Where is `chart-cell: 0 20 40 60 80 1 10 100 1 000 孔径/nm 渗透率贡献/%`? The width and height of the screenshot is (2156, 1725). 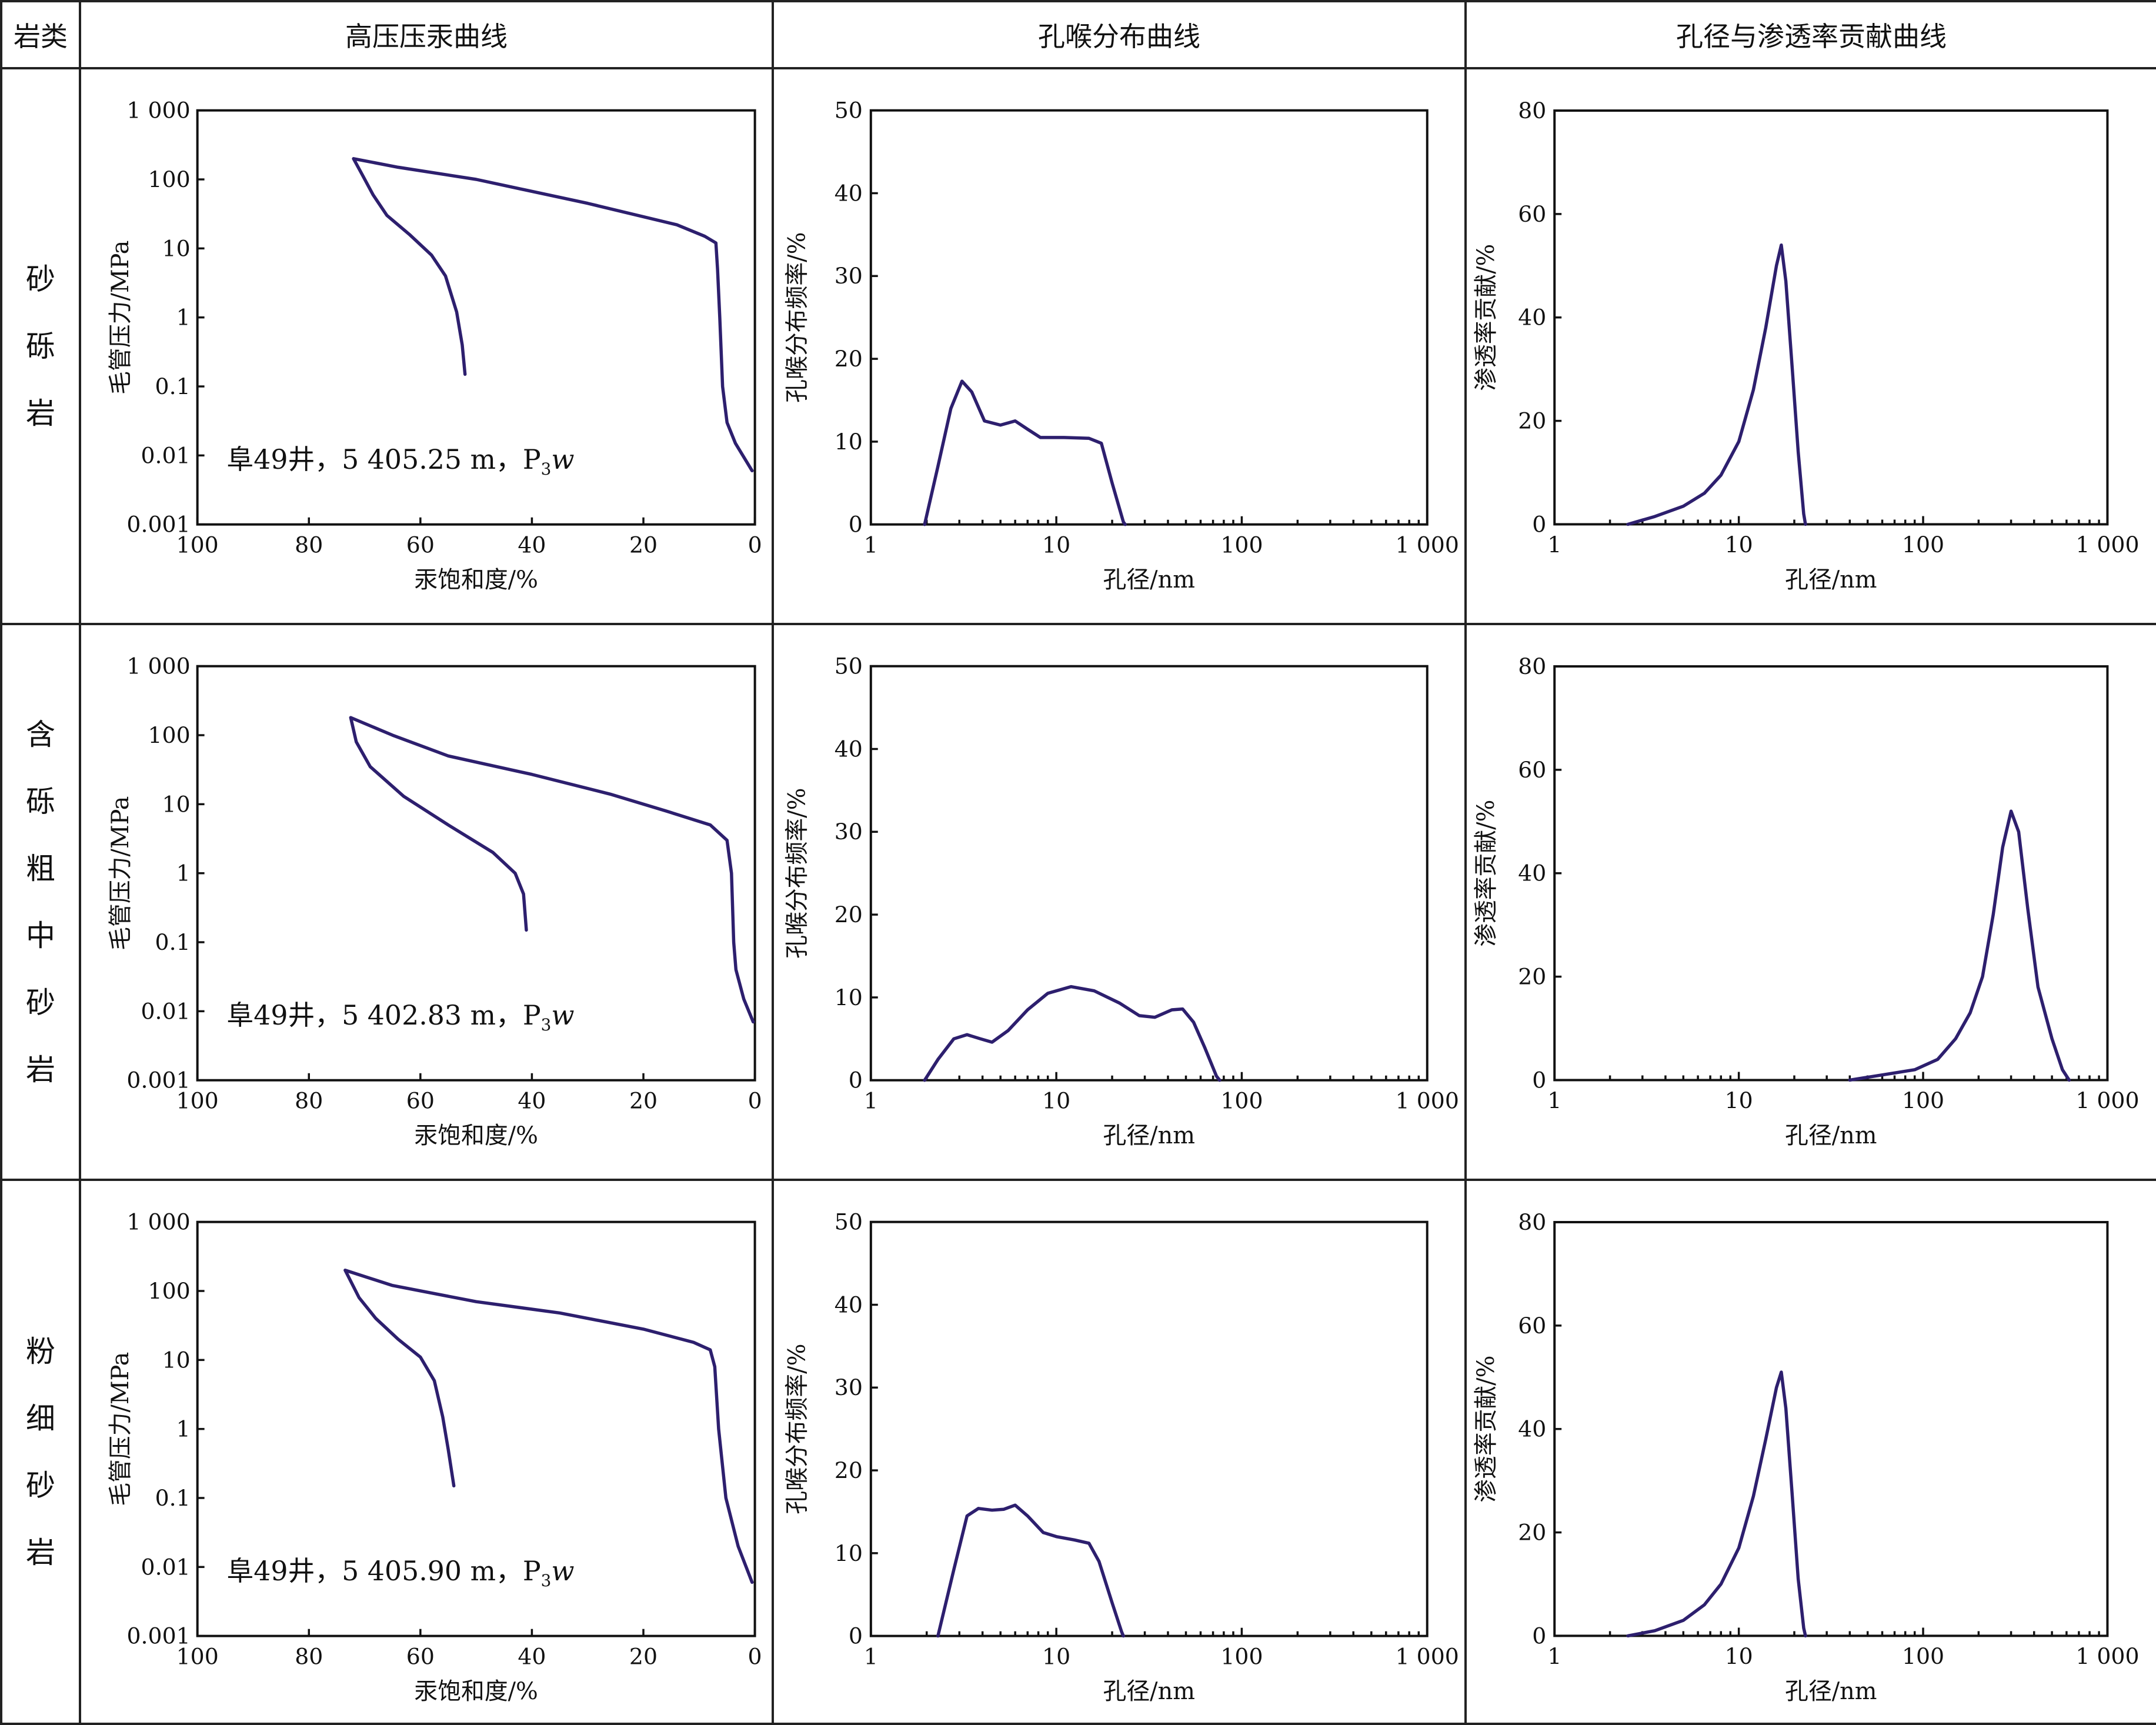 chart-cell: 0 20 40 60 80 1 10 100 1 000 孔径/nm 渗透率贡献/% is located at coordinates (1810, 346).